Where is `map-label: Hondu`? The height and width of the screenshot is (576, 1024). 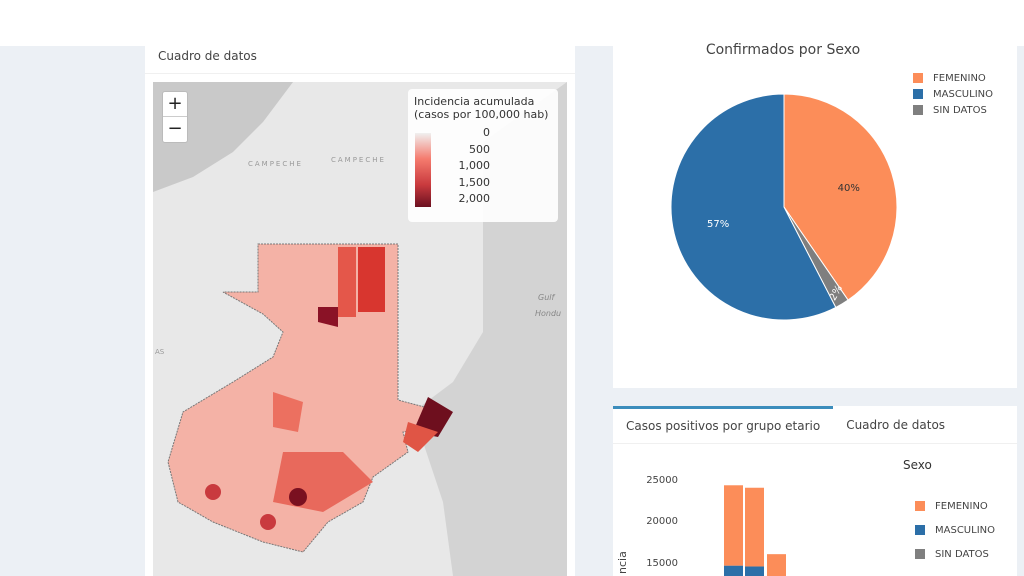 map-label: Hondu is located at coordinates (548, 313).